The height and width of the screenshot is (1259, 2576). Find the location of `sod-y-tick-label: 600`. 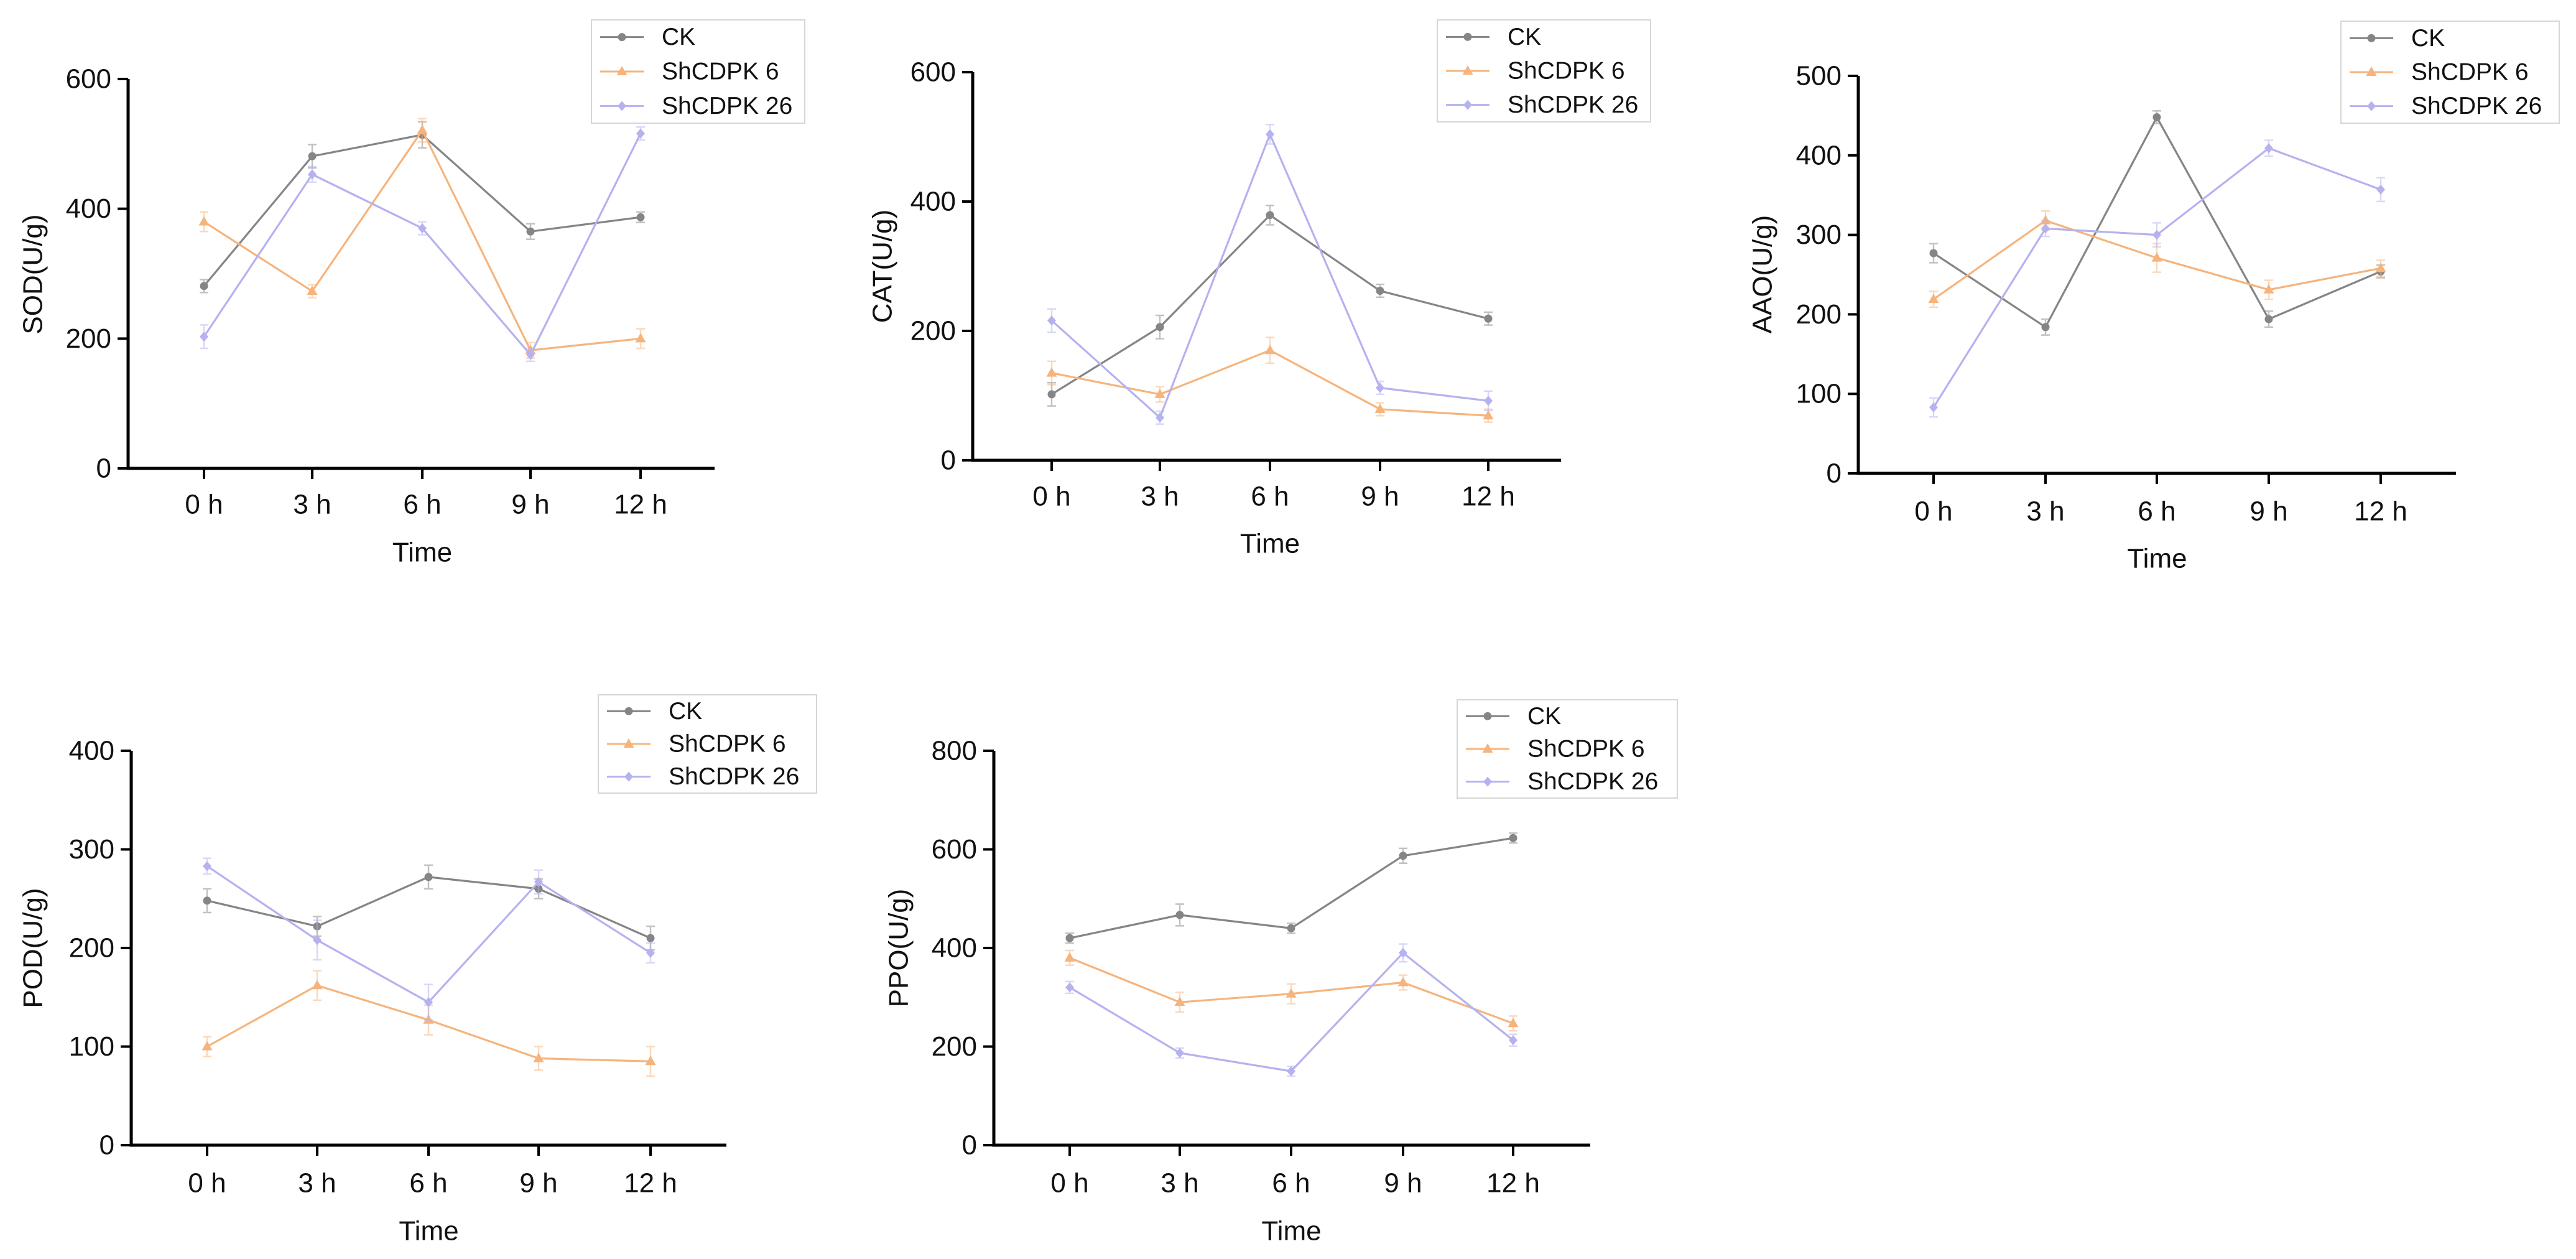

sod-y-tick-label: 600 is located at coordinates (88, 79).